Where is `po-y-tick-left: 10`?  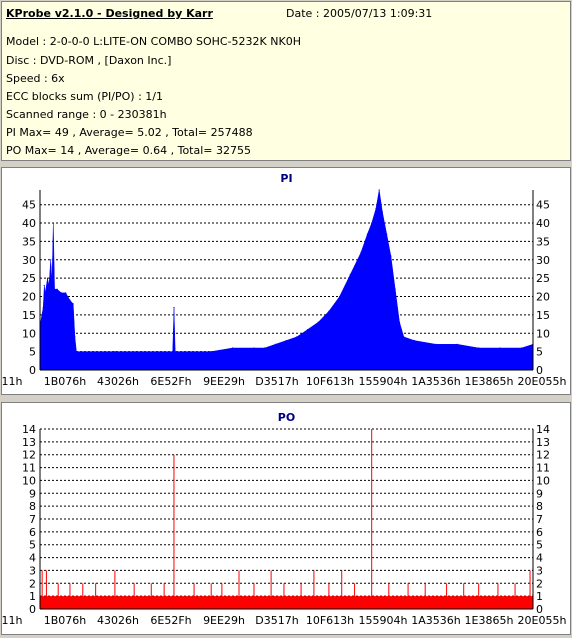 po-y-tick-left: 10 is located at coordinates (29, 480).